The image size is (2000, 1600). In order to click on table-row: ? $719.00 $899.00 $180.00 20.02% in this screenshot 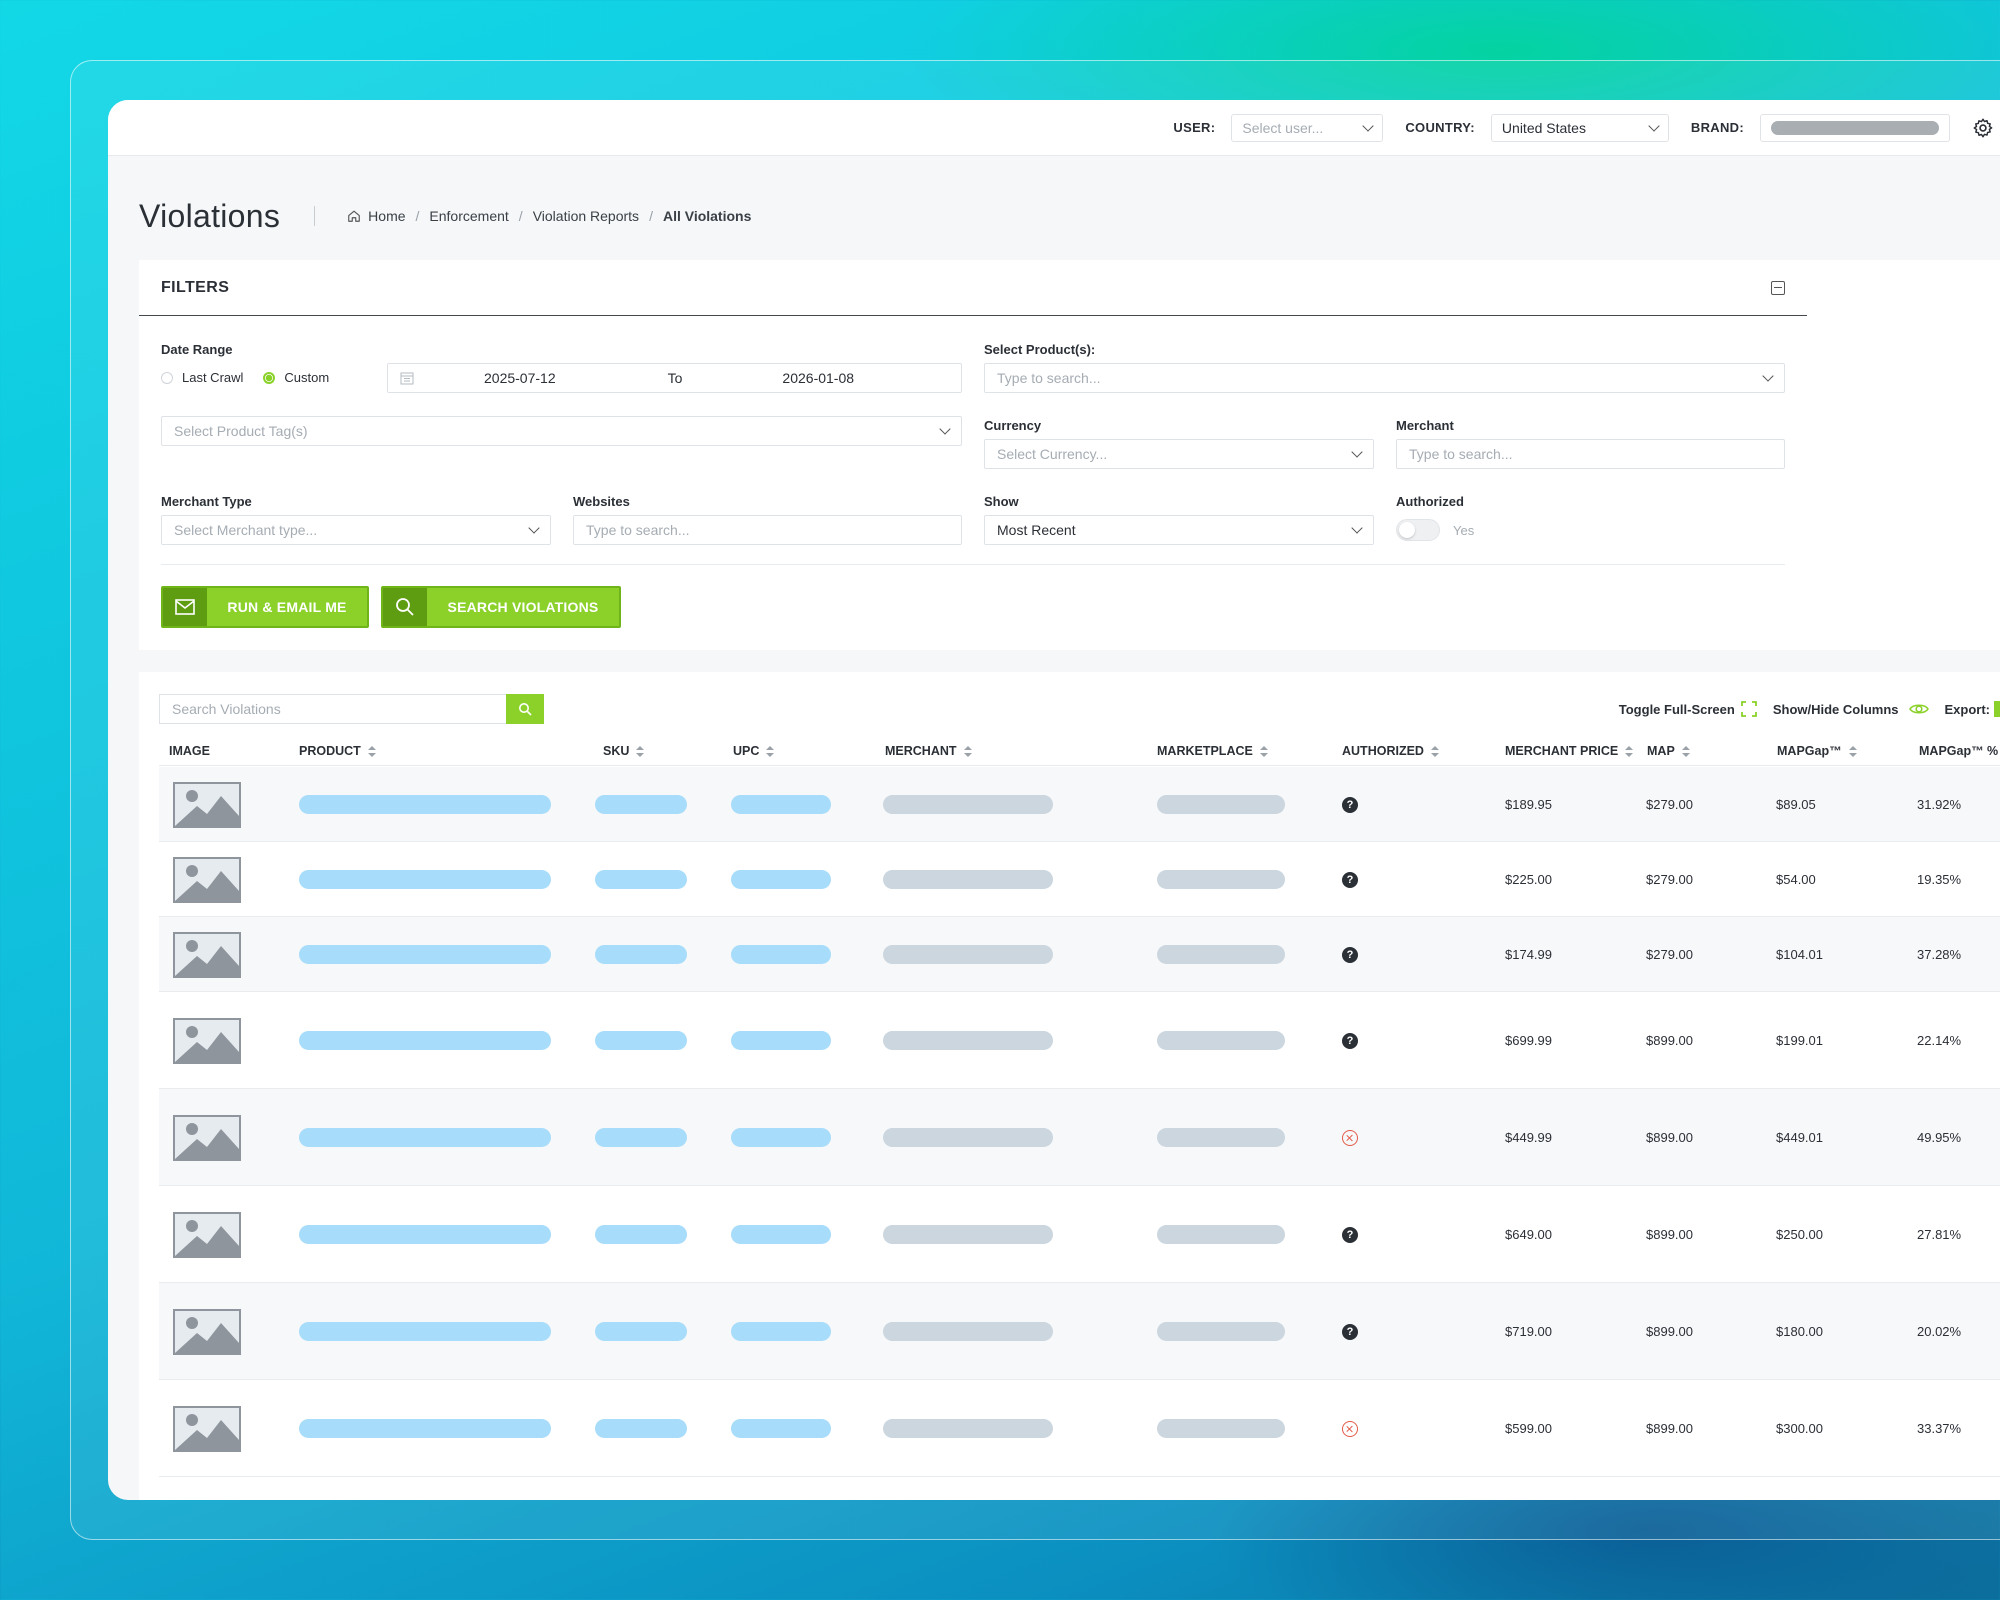, I will do `click(1079, 1331)`.